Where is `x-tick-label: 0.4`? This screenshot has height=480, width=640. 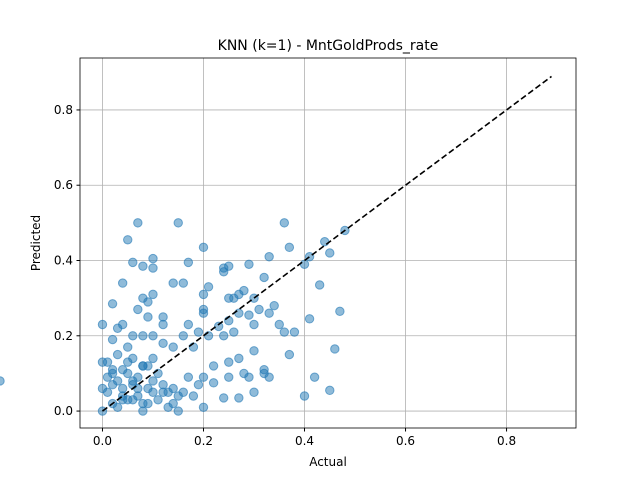 x-tick-label: 0.4 is located at coordinates (304, 441).